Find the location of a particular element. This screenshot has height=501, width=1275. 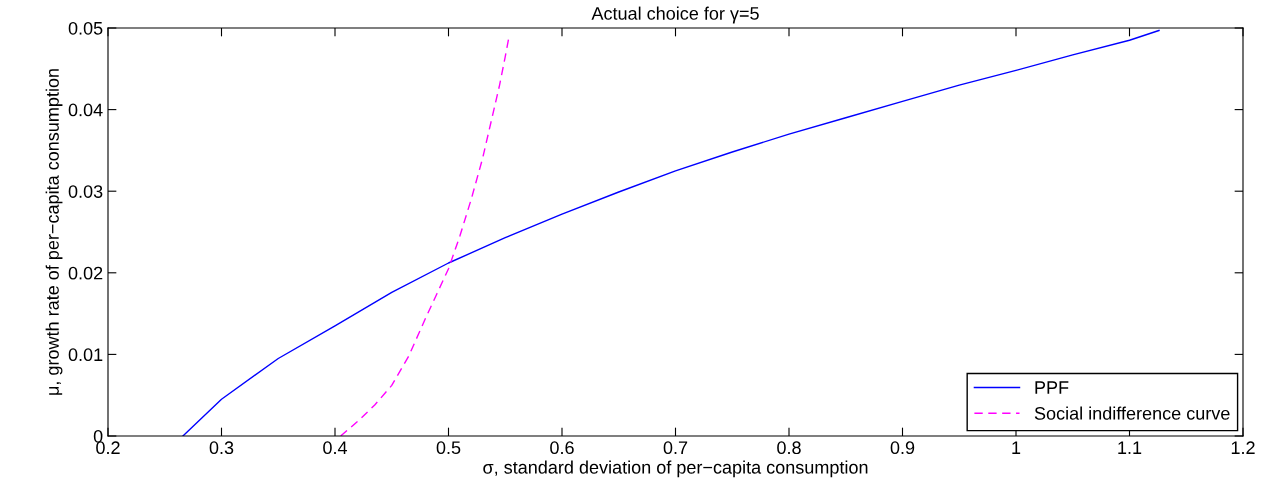

x-tick-label: 0.2 is located at coordinates (108, 448).